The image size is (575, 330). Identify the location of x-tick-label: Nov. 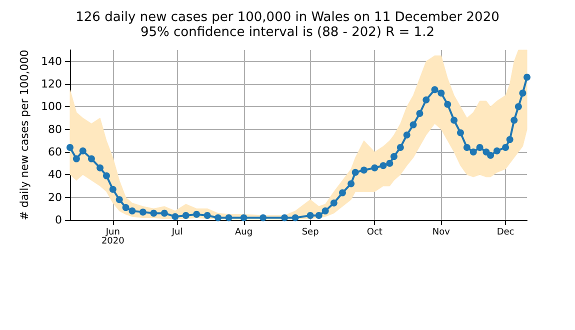
(441, 233).